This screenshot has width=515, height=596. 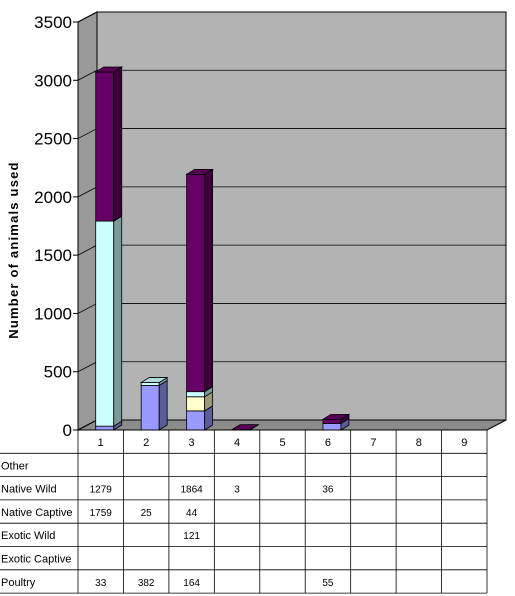 I want to click on x-tick-label: 5, so click(x=282, y=443).